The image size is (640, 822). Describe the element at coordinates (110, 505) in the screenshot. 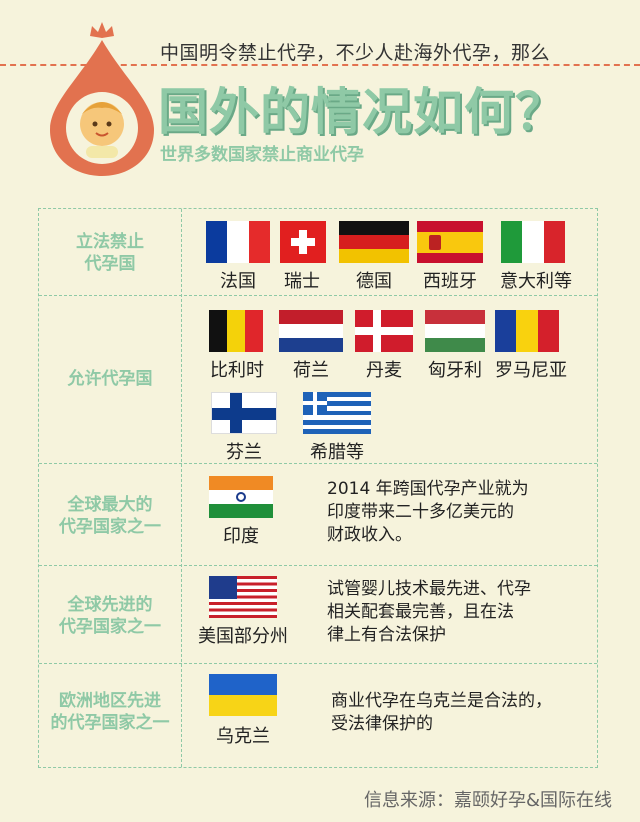

I see `category-line: 全球最大的` at that location.